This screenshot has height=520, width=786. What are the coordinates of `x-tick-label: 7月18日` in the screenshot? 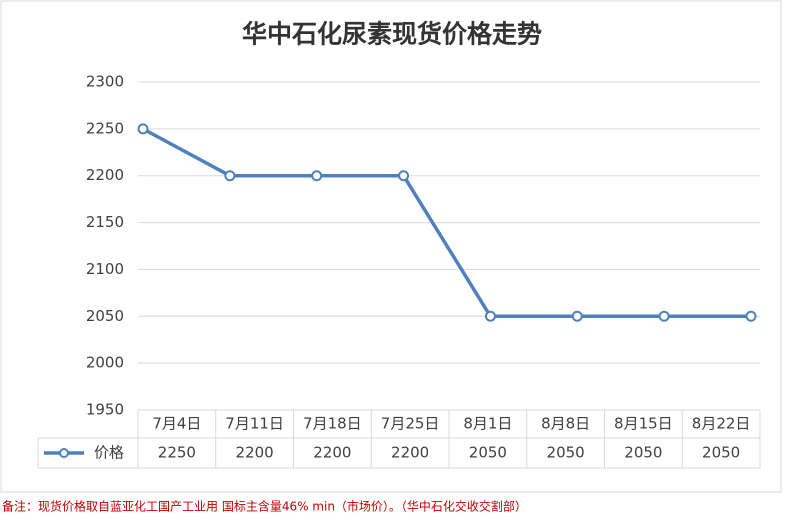 It's located at (332, 424).